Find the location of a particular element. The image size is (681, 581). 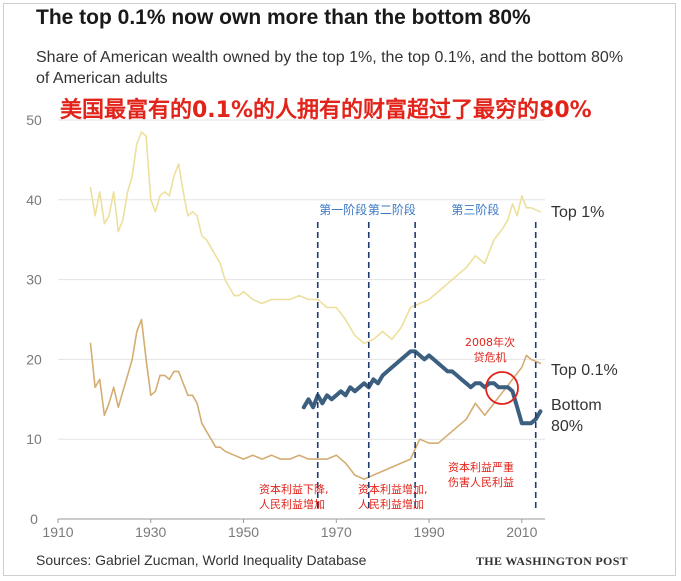

overlay-caption: 美国最富有的0.1%的人拥有的财富超过了最穷的80% is located at coordinates (326, 110).